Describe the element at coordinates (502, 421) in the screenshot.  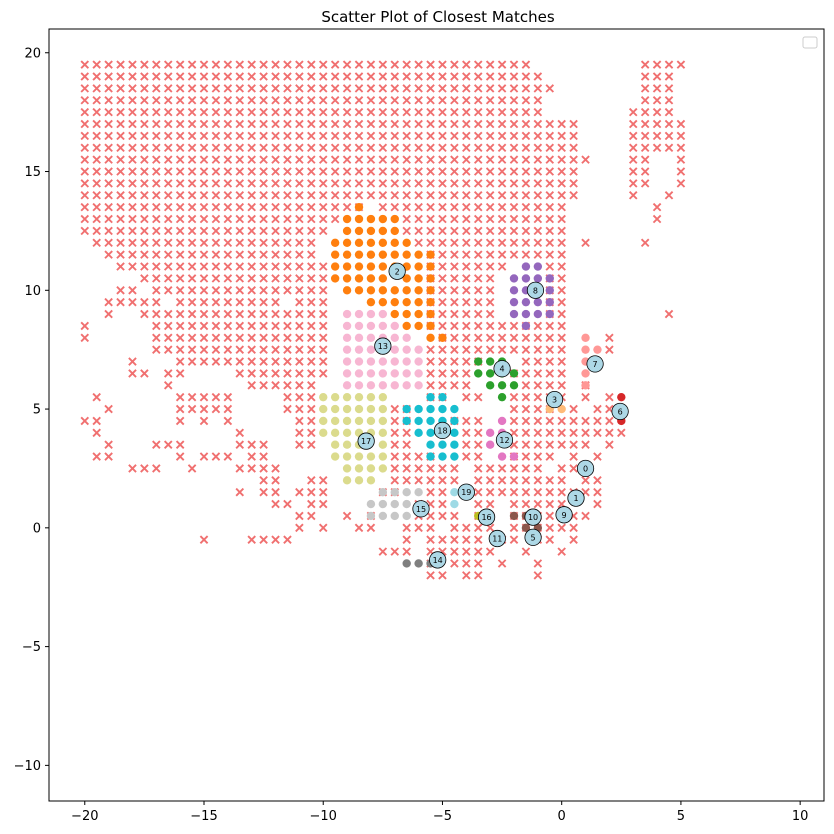
I see `cluster-12-point` at that location.